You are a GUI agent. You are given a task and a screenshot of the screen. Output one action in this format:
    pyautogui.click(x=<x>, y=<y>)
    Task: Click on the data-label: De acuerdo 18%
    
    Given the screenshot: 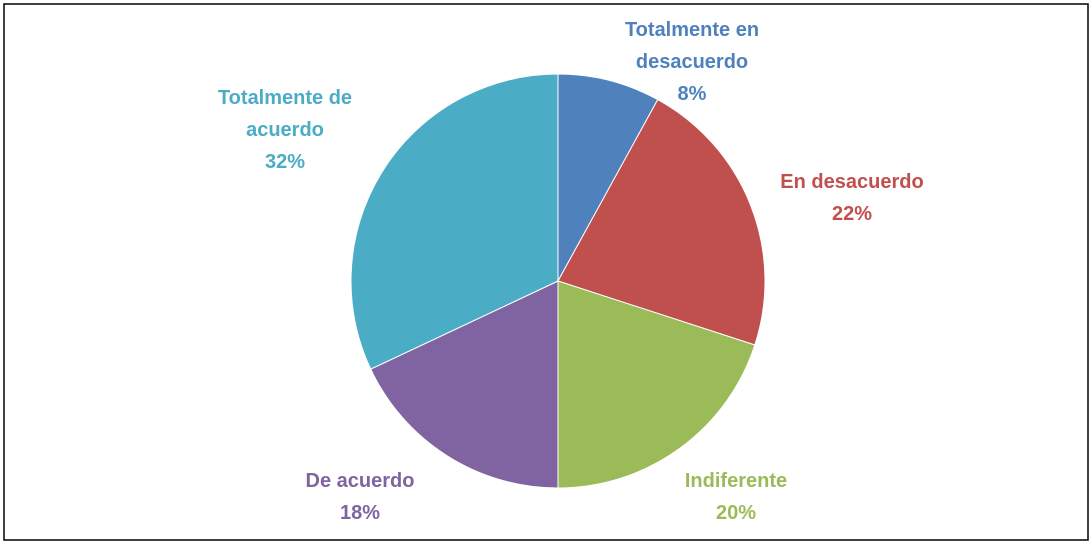 What is the action you would take?
    pyautogui.click(x=360, y=497)
    